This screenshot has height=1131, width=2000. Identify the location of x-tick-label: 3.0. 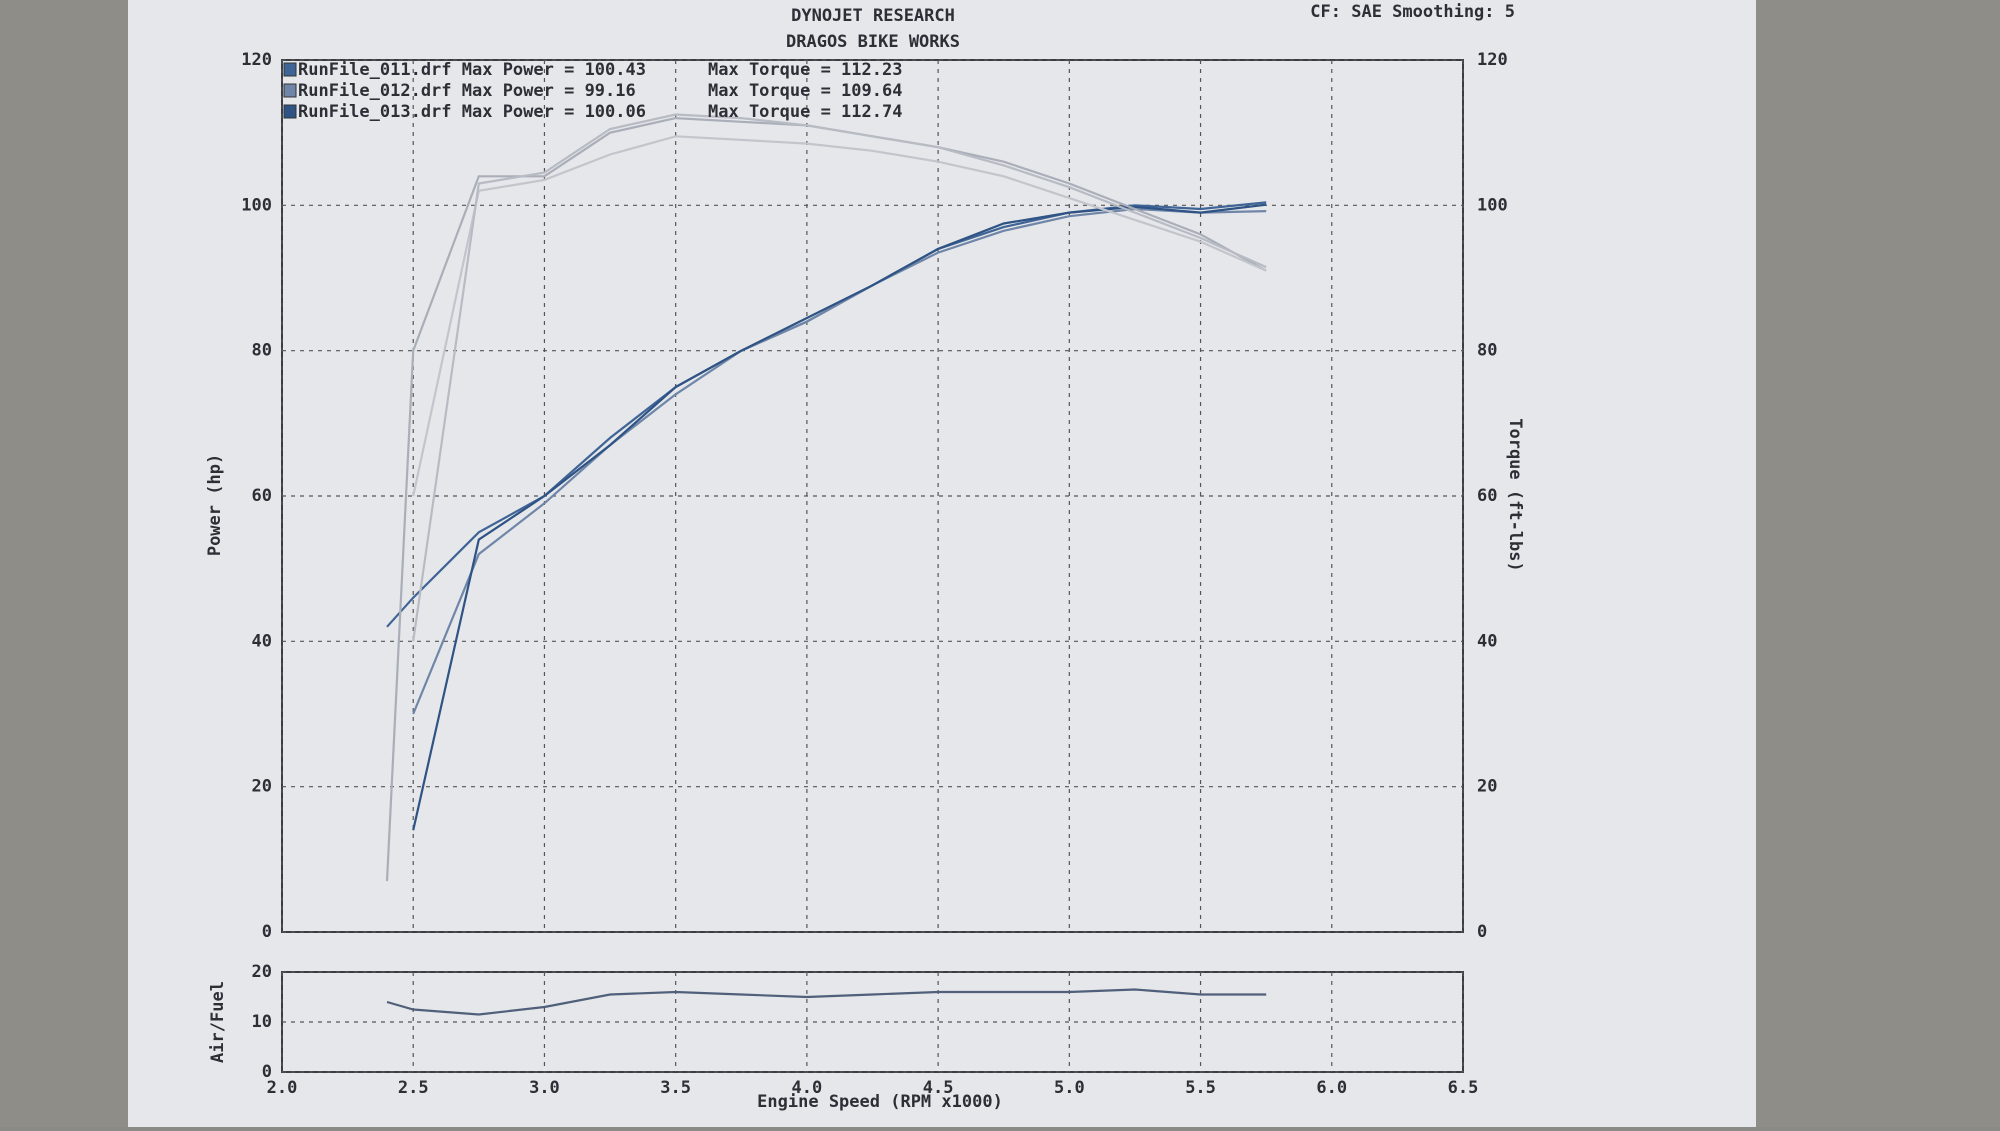
(544, 1088).